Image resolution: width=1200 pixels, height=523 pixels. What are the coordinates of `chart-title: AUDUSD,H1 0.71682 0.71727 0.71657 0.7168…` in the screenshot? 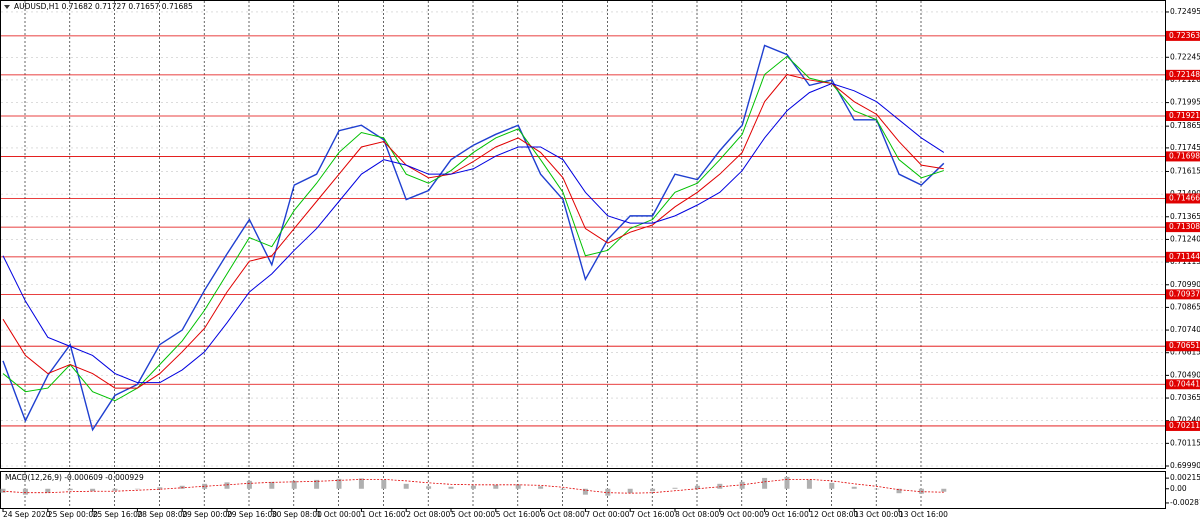 It's located at (103, 6).